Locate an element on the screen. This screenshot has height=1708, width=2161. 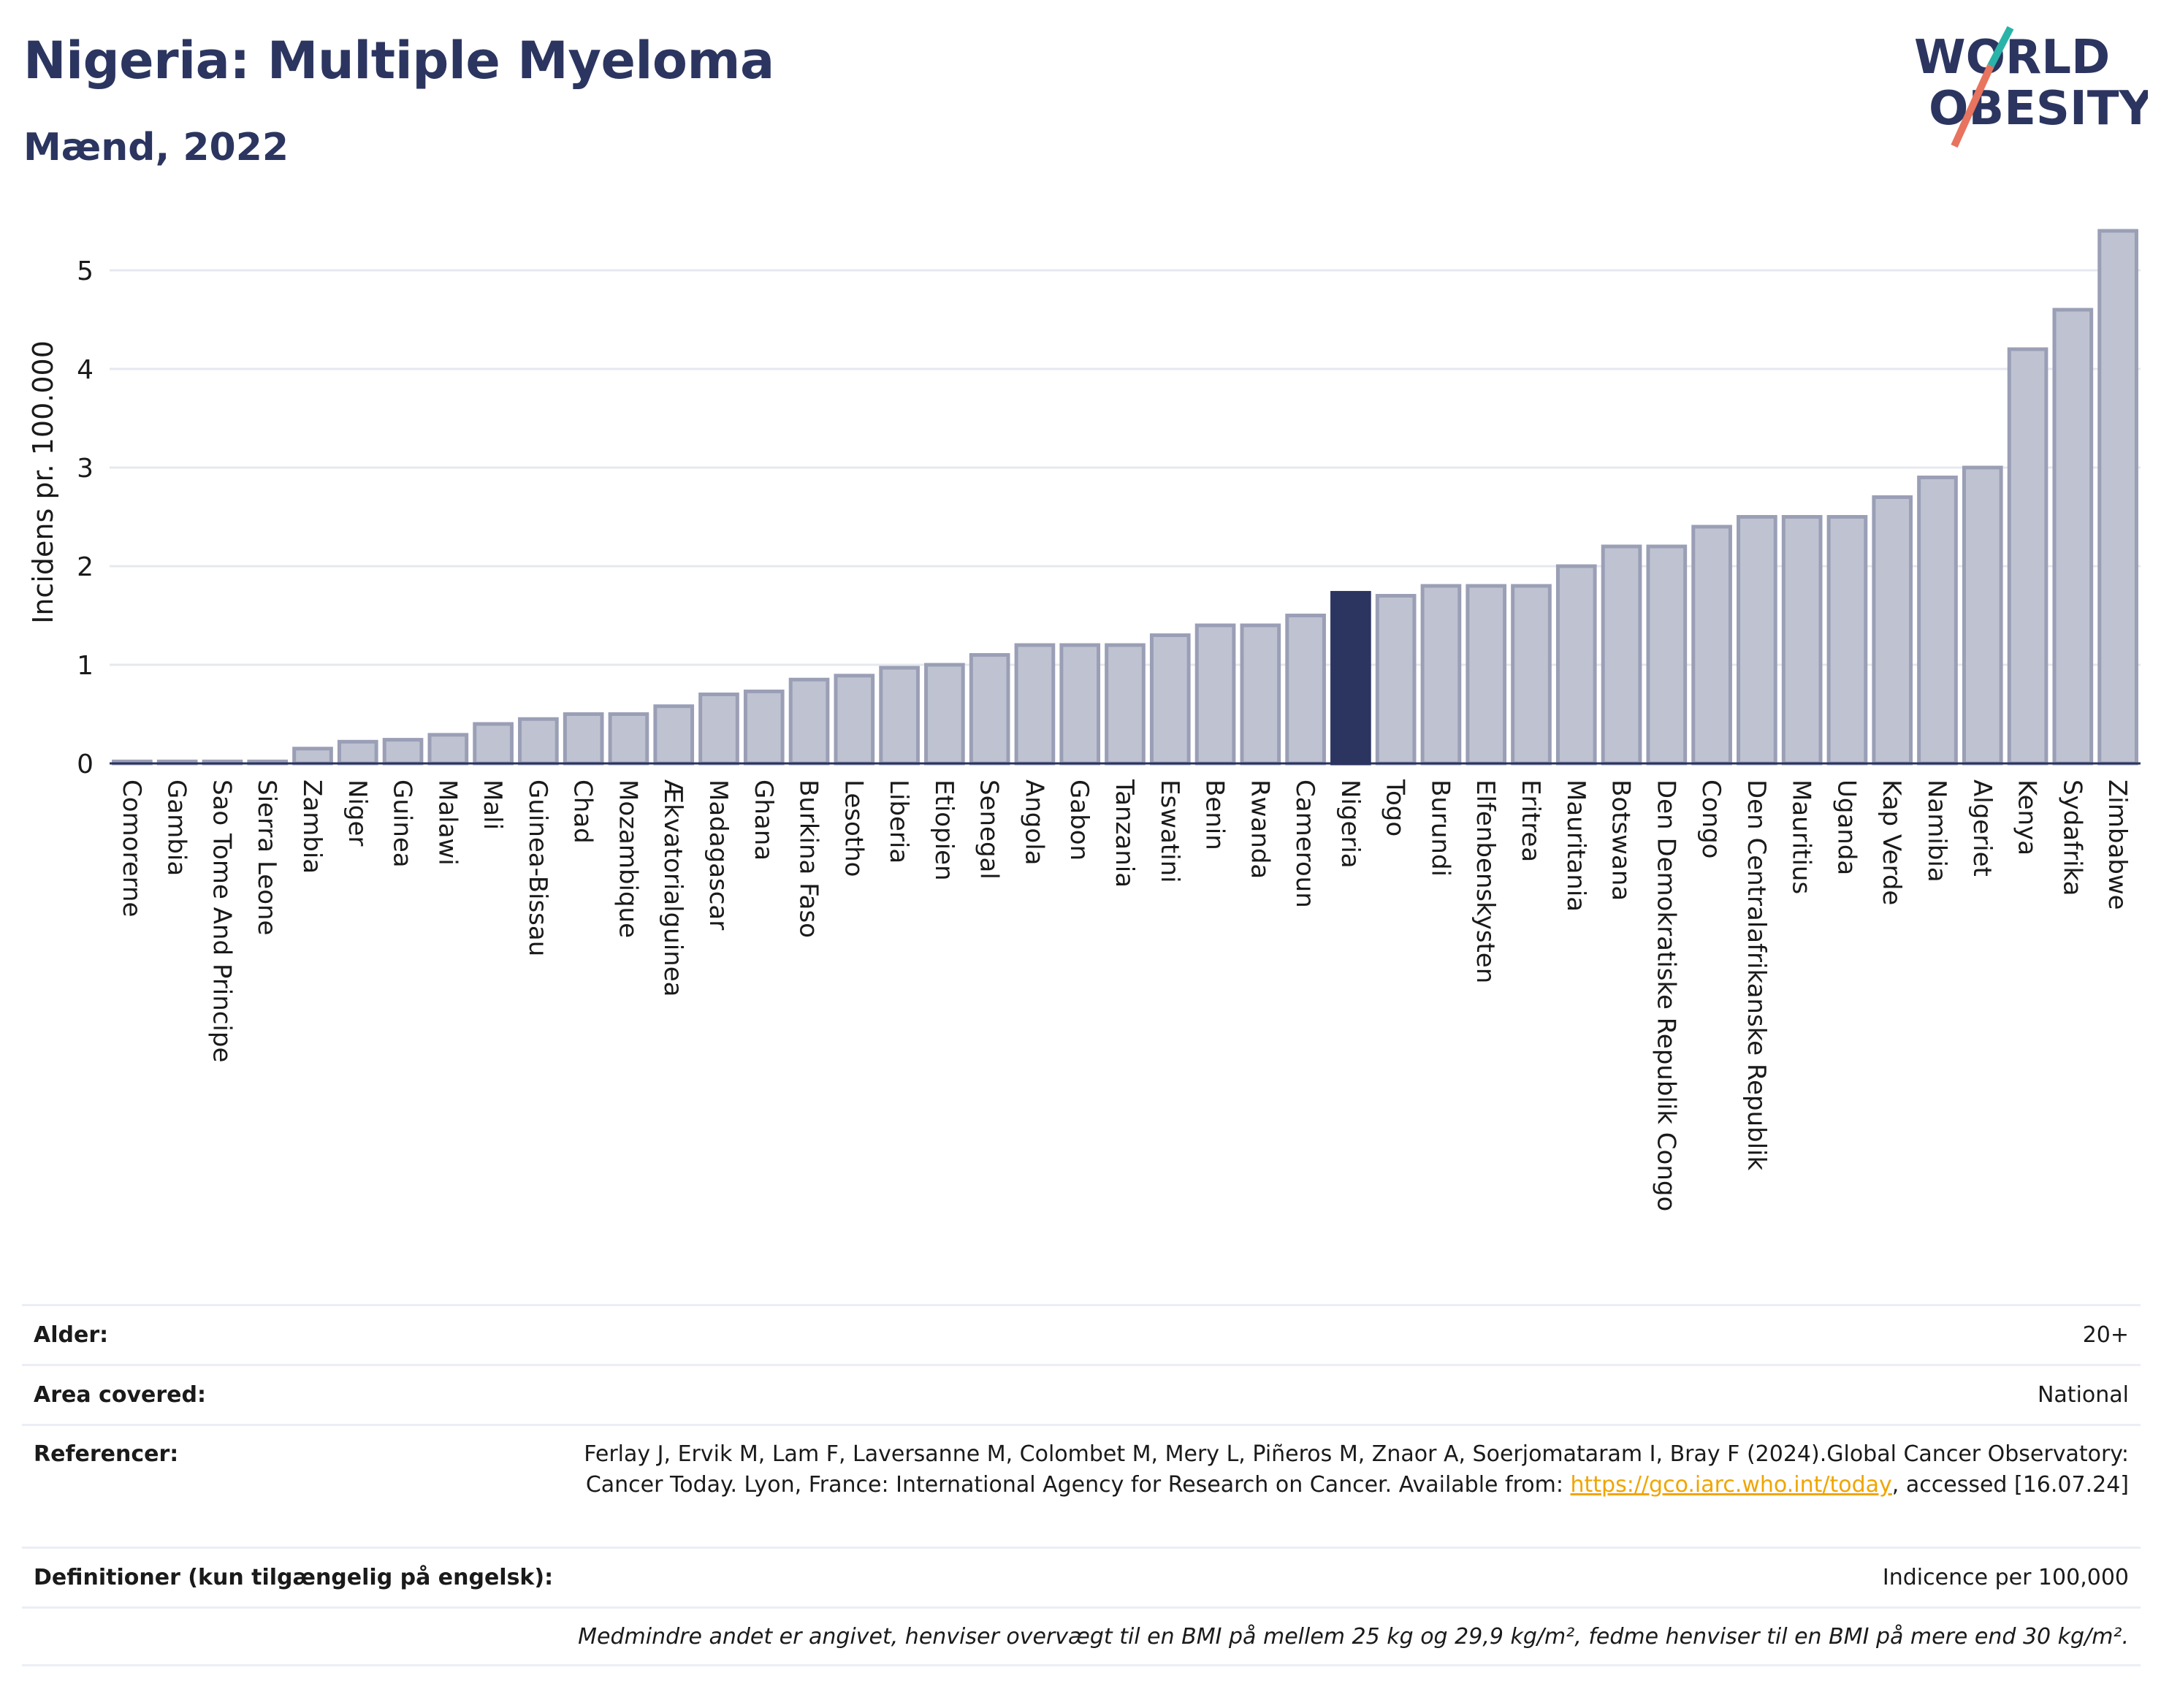
x-tick-label: Algeriet is located at coordinates (1982, 828).